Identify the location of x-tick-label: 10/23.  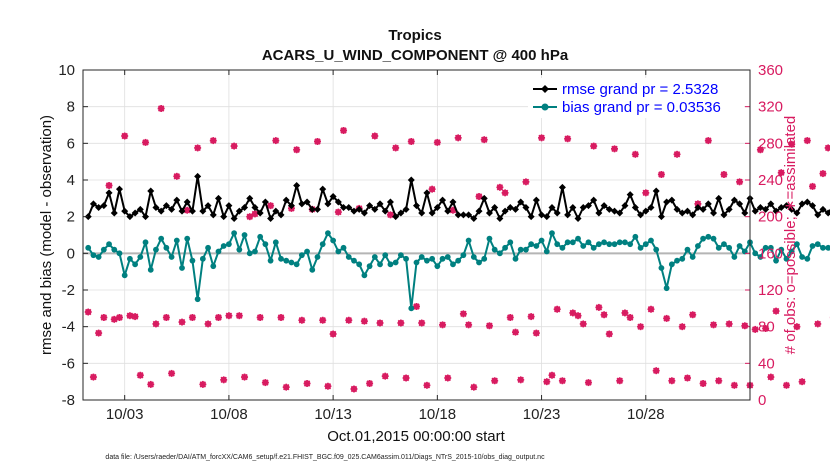
(542, 414).